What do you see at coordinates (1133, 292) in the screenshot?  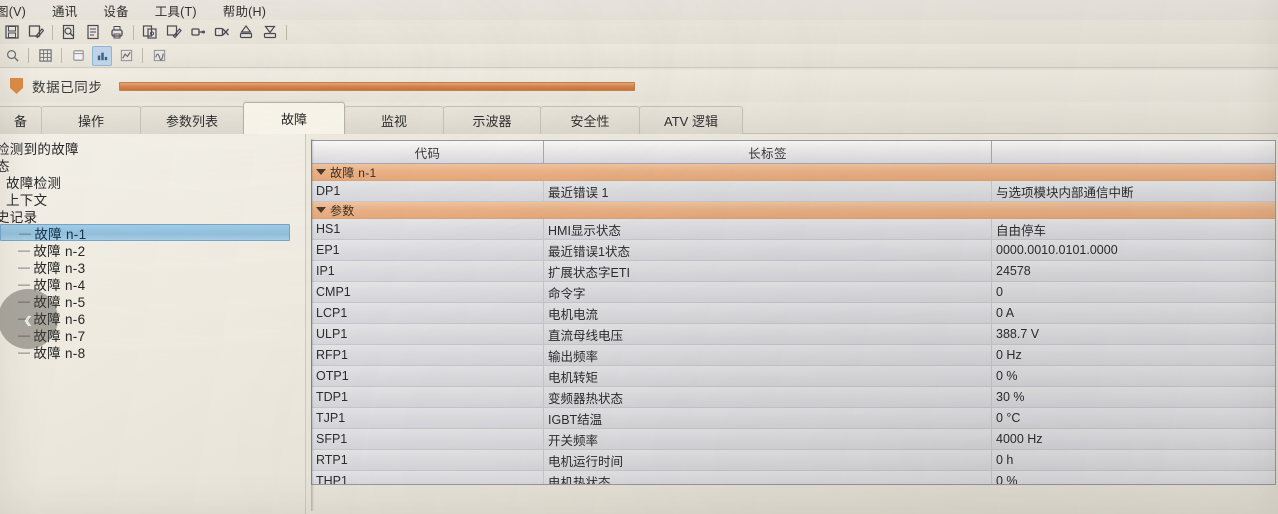 I see `cell-value: 0` at bounding box center [1133, 292].